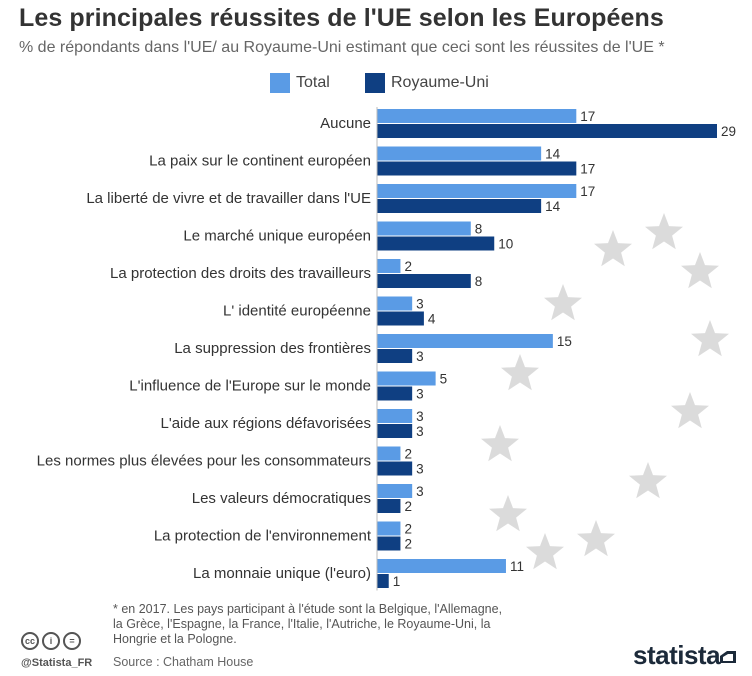 The image size is (752, 676). I want to click on data-label-total: 14, so click(553, 154).